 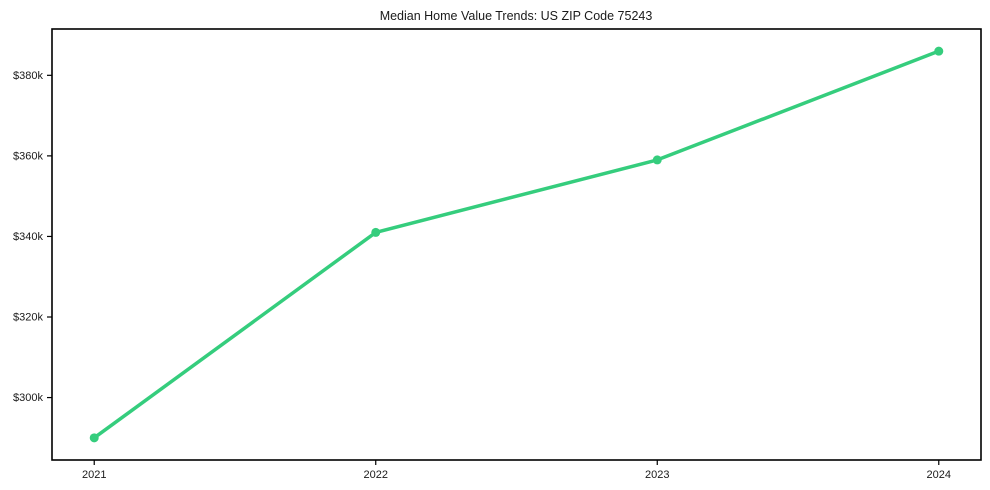 What do you see at coordinates (657, 475) in the screenshot?
I see `x-tick-label: 2023` at bounding box center [657, 475].